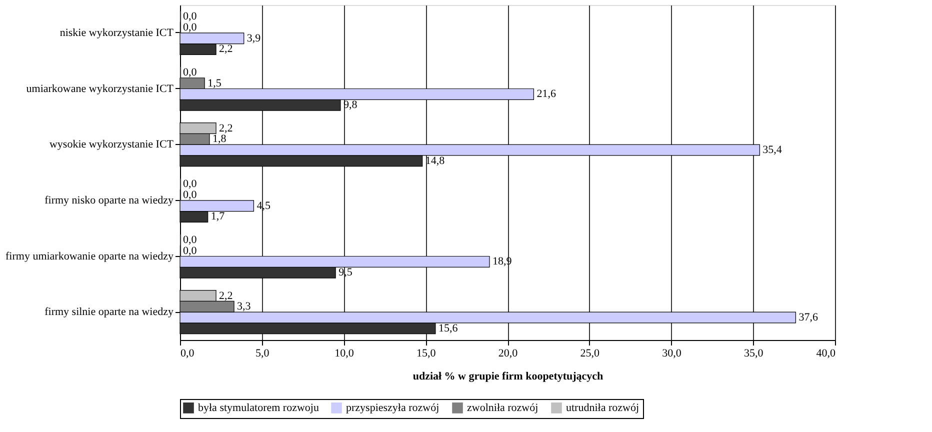 The width and height of the screenshot is (932, 432). Describe the element at coordinates (672, 354) in the screenshot. I see `x-tick-label: 30,0` at that location.